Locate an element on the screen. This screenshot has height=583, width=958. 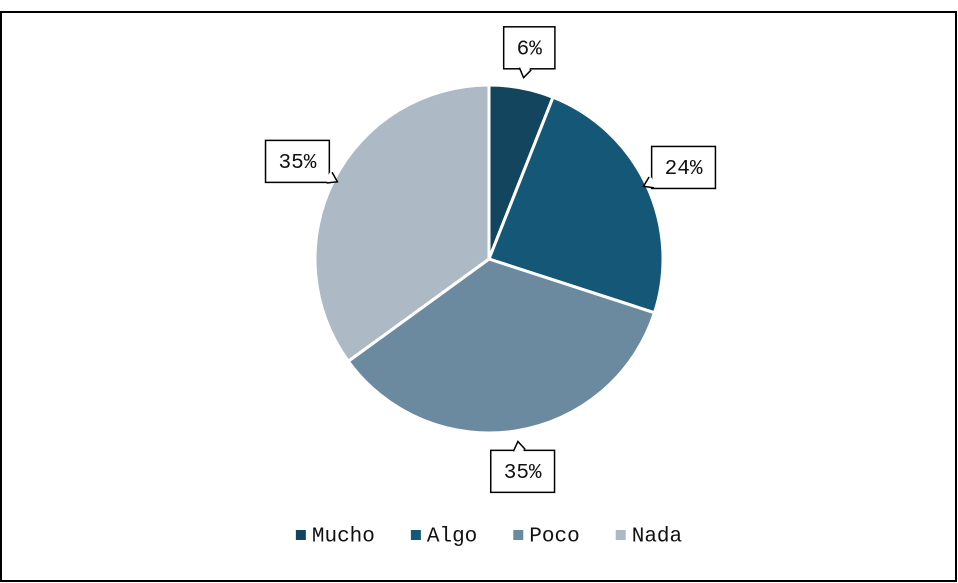
legend-label: Mucho is located at coordinates (343, 537).